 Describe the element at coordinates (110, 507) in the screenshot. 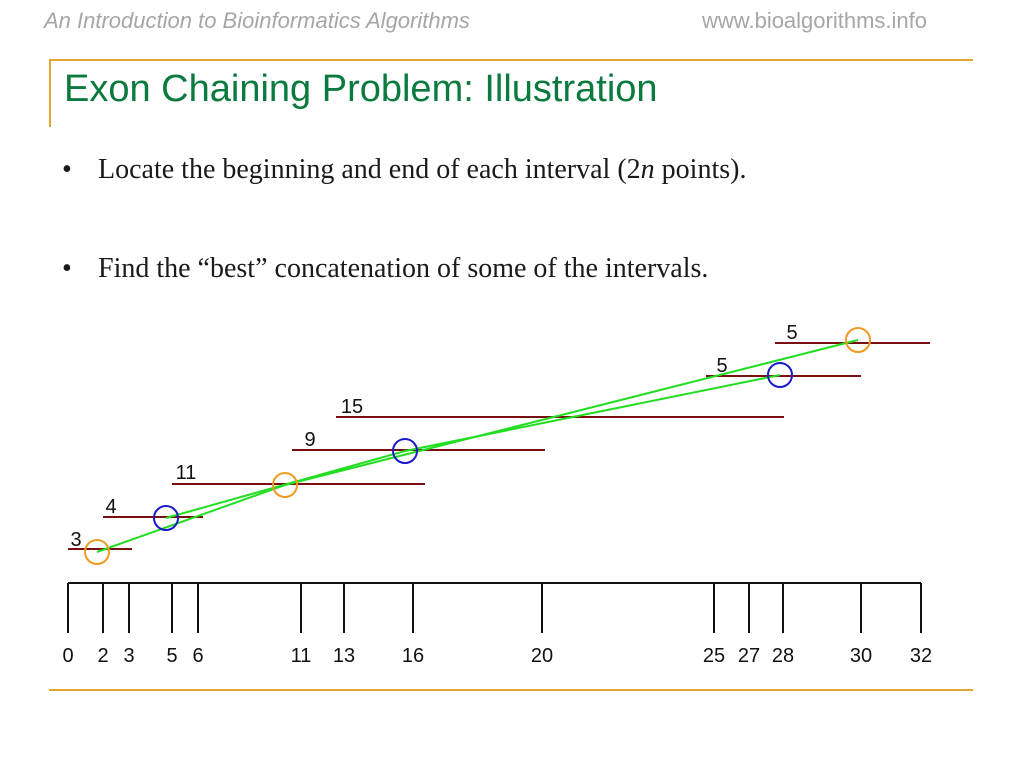

I see `interval-weight-label: 4` at that location.